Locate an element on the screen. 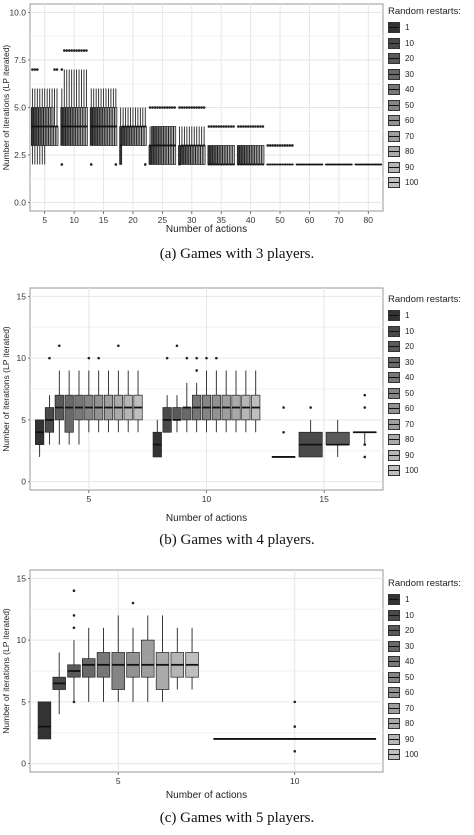 This screenshot has height=835, width=474. x-tick-label: 10 is located at coordinates (207, 499).